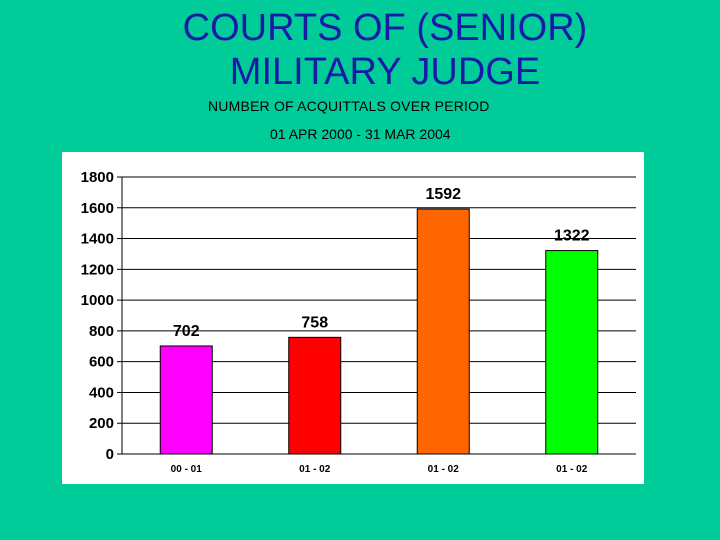 Image resolution: width=720 pixels, height=540 pixels. What do you see at coordinates (101, 331) in the screenshot?
I see `y-tick-label-800: 800` at bounding box center [101, 331].